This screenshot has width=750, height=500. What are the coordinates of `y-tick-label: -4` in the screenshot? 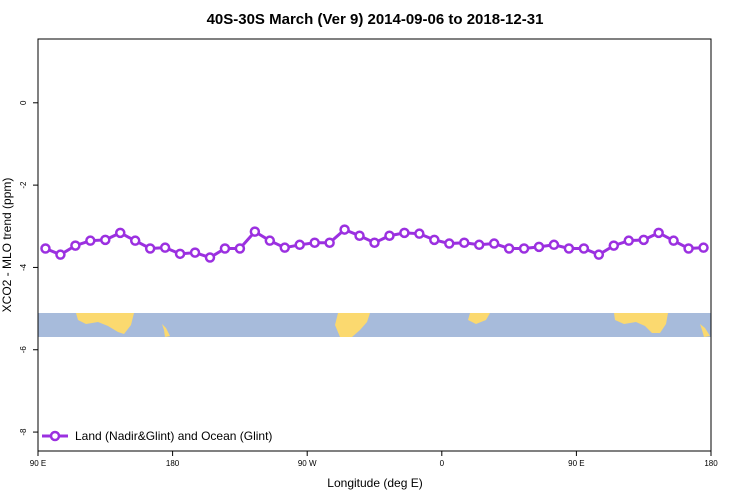 It's located at (23, 267).